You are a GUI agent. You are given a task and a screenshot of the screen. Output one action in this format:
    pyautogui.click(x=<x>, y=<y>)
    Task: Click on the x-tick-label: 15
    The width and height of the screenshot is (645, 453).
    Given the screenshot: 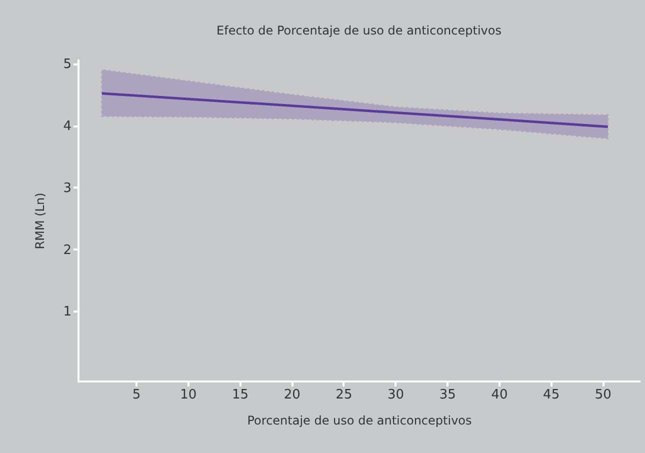 What is the action you would take?
    pyautogui.click(x=240, y=395)
    